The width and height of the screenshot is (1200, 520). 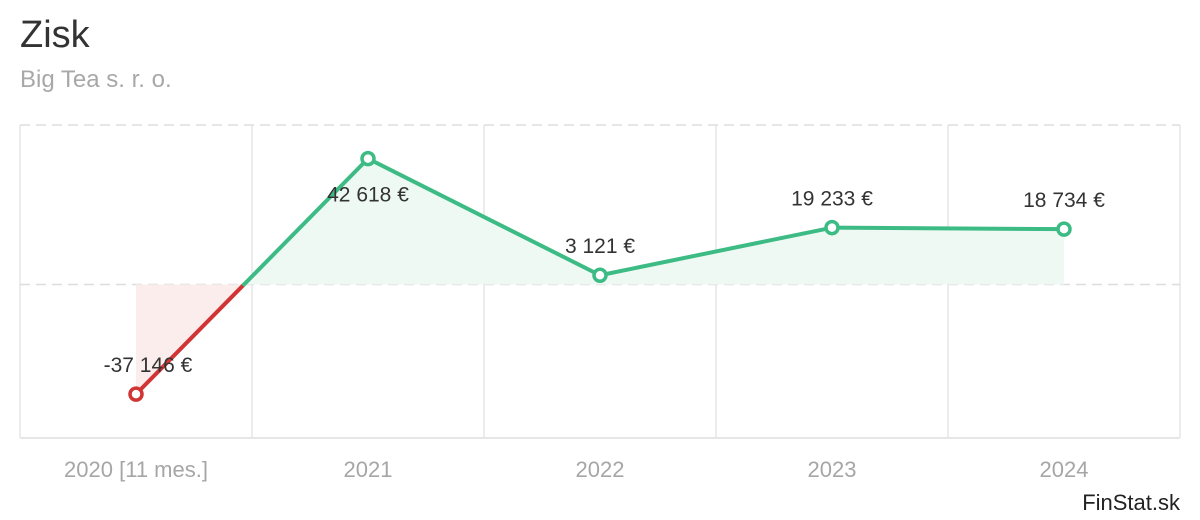 I want to click on data-label: 19 233 €, so click(x=832, y=199).